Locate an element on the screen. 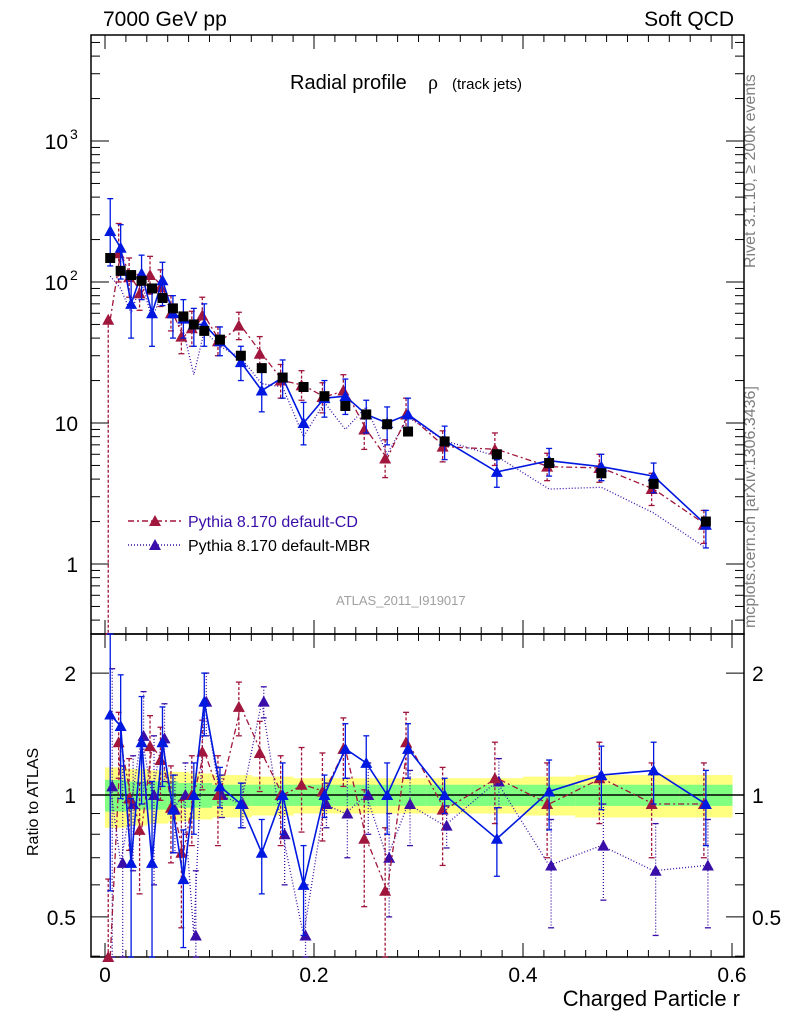  x-tick-label: 0.2 is located at coordinates (313, 975).